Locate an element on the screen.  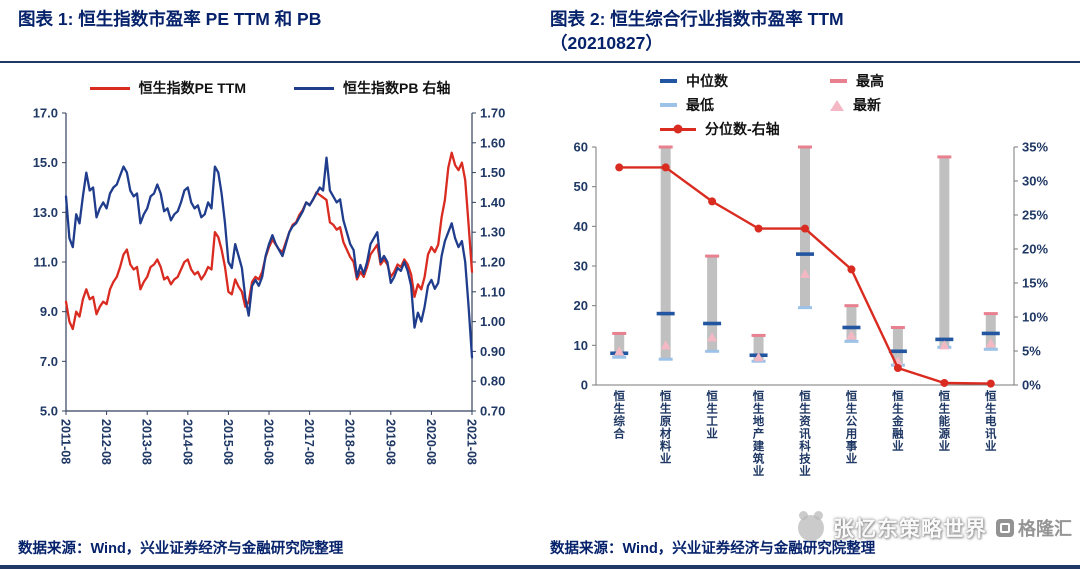
figure2-title: 图表 2: 恒生综合行业指数市盈率 TTM （20210827） is located at coordinates (810, 31).